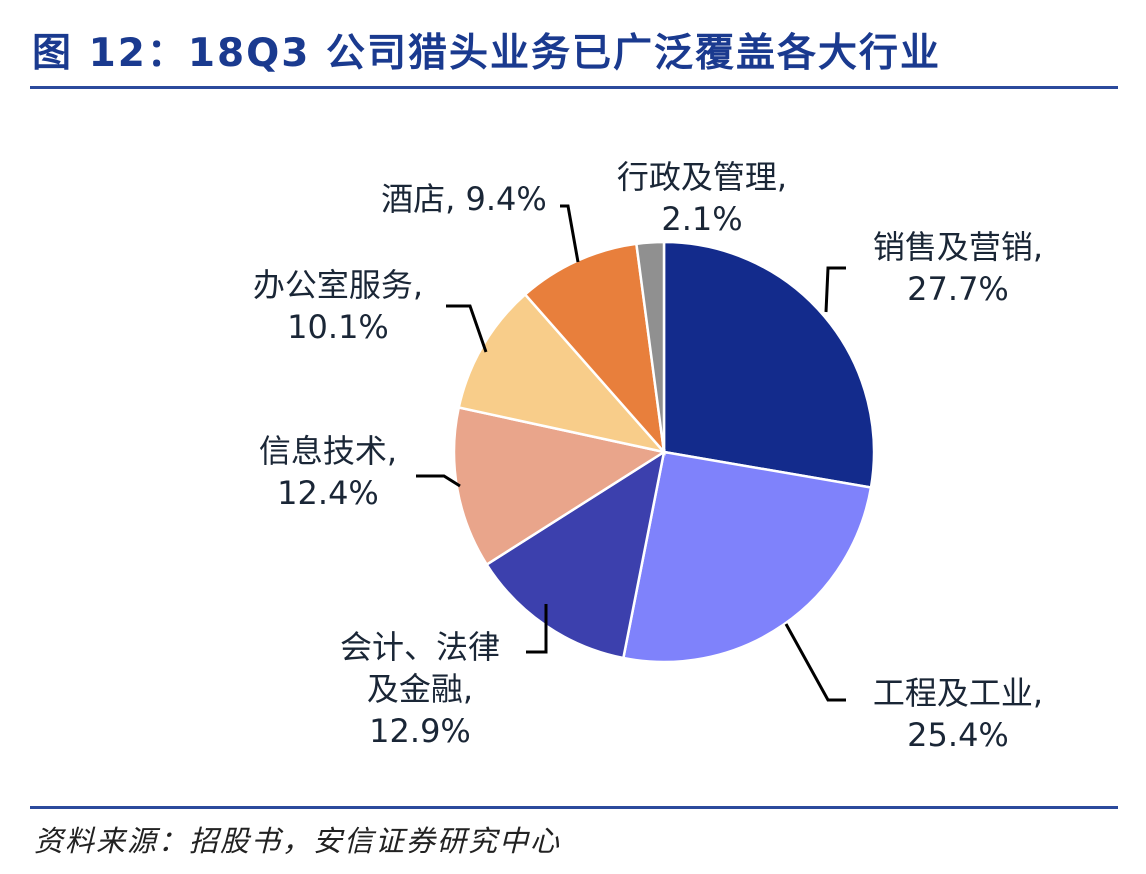 This screenshot has width=1146, height=874. I want to click on slice-label-5-line-0: 酒店, 9.4%, so click(464, 199).